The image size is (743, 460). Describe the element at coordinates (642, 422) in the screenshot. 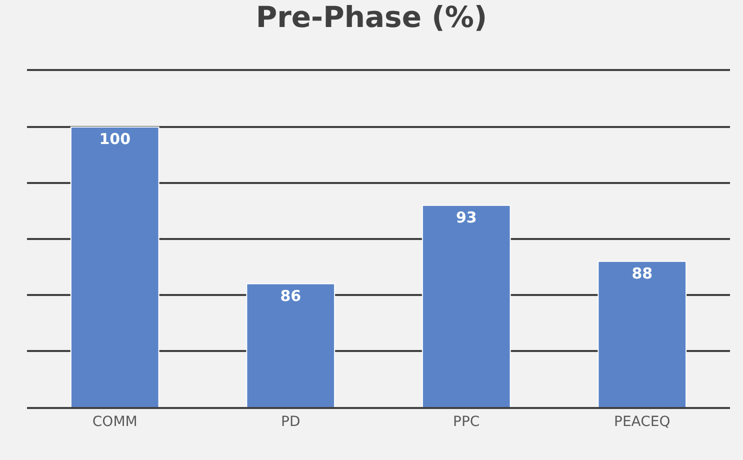

I see `x-tick-label: PEACEQ` at that location.